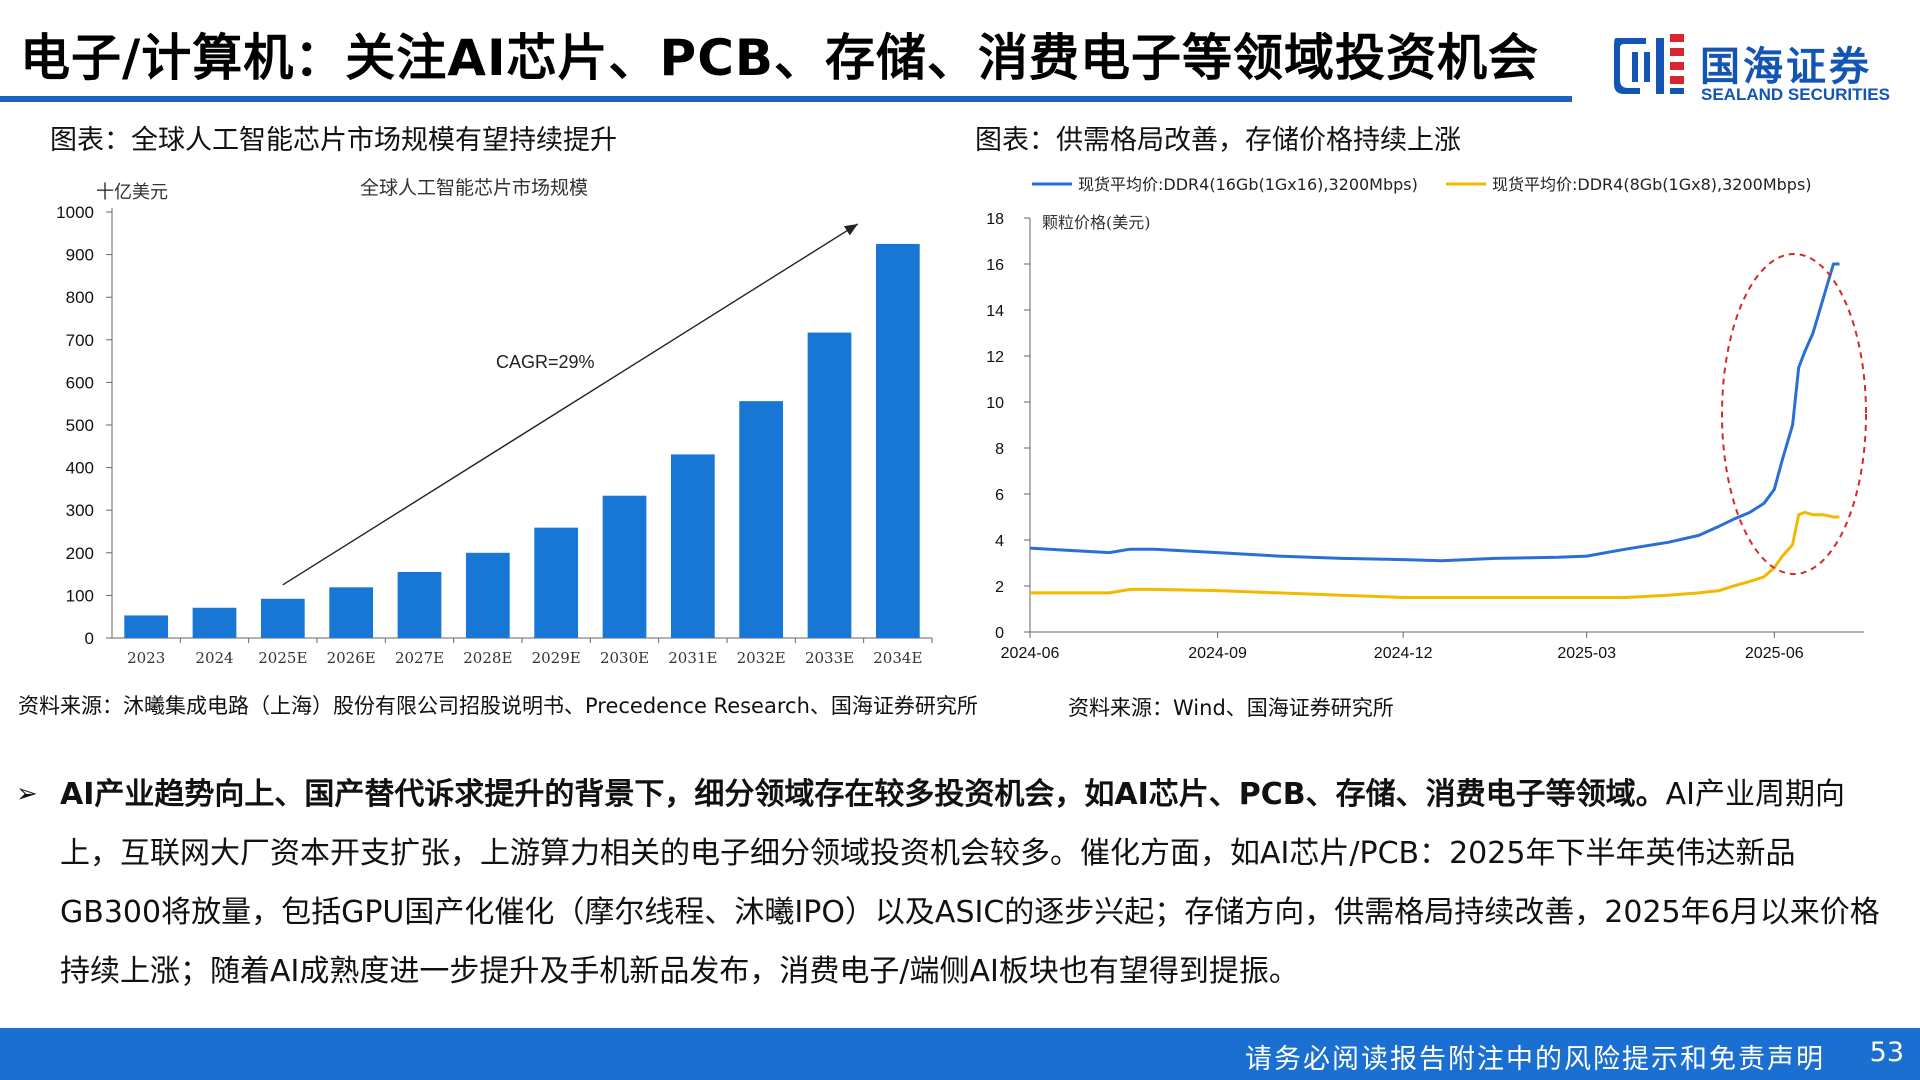 The image size is (1920, 1080). I want to click on bar-2025E, so click(282, 618).